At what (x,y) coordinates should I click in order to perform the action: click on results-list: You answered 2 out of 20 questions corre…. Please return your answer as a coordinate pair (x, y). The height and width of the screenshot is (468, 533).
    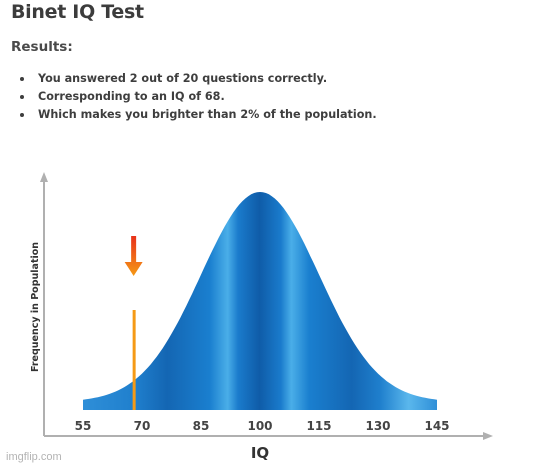
    Looking at the image, I should click on (194, 97).